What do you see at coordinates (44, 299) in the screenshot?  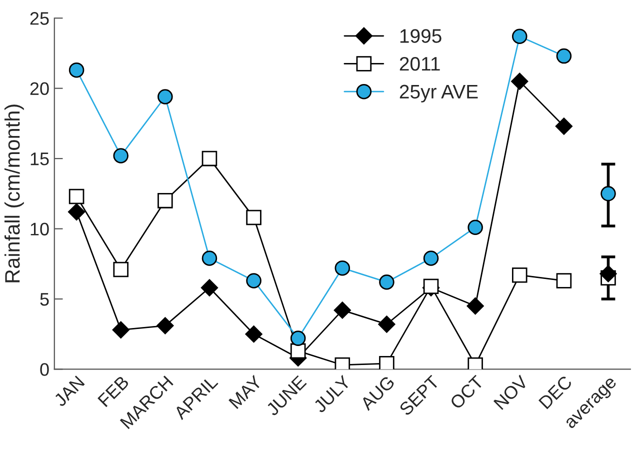 I see `y-tick-label: 5` at bounding box center [44, 299].